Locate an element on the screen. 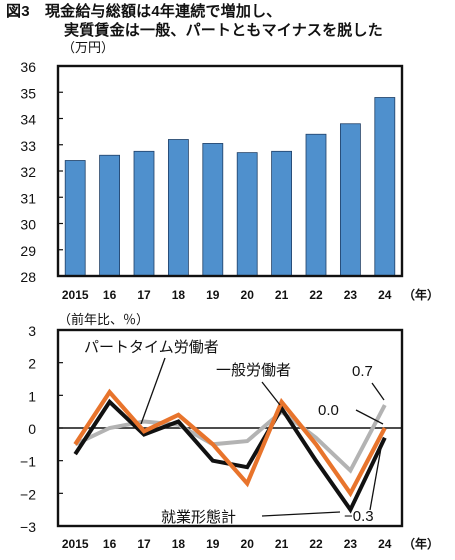 This screenshot has height=560, width=455. line-x-tick-23: 23 is located at coordinates (351, 544).